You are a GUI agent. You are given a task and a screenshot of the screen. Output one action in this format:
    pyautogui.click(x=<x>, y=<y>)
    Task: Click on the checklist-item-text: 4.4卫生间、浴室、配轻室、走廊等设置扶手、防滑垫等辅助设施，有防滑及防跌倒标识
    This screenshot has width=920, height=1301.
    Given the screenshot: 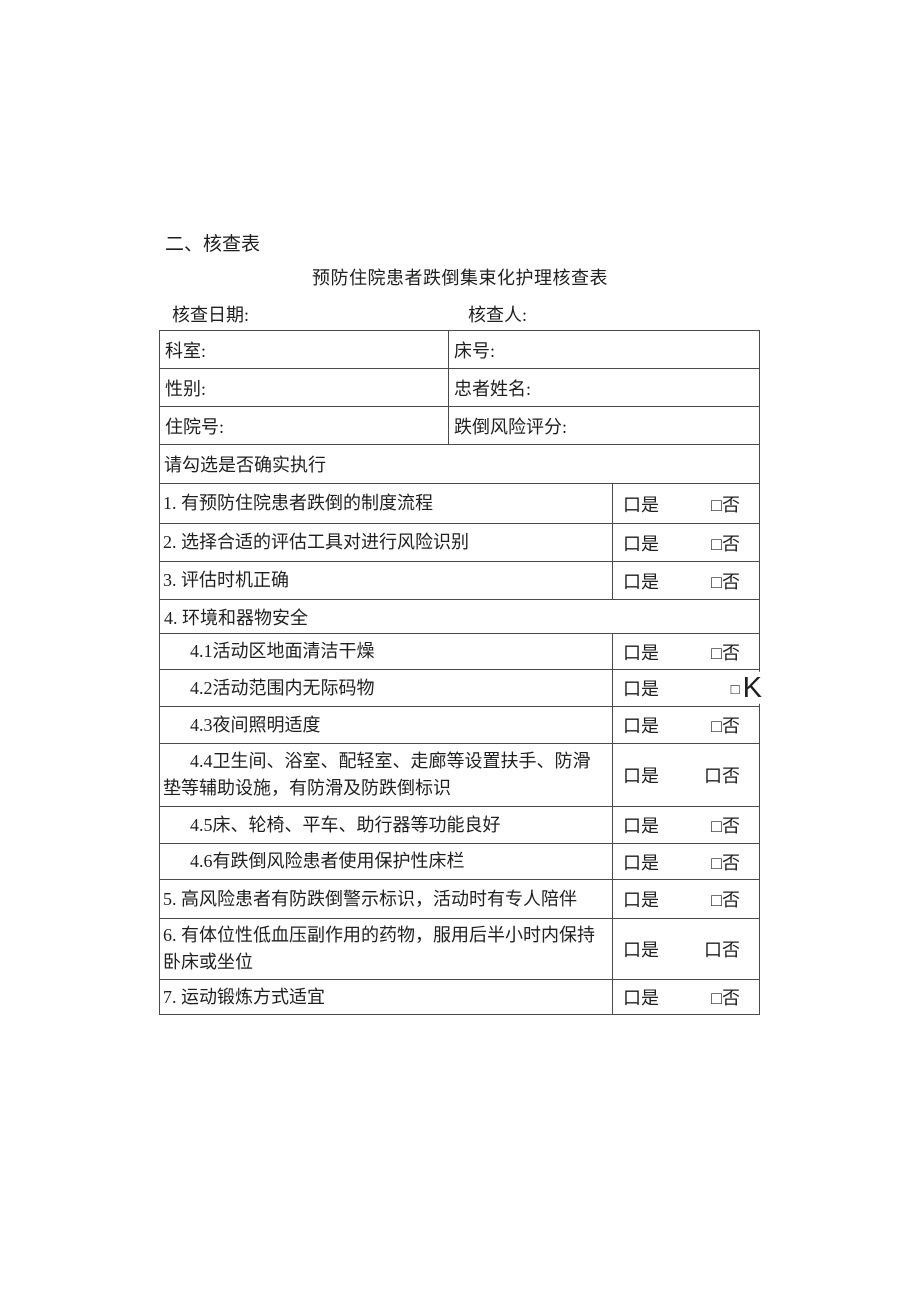 What is the action you would take?
    pyautogui.click(x=377, y=774)
    